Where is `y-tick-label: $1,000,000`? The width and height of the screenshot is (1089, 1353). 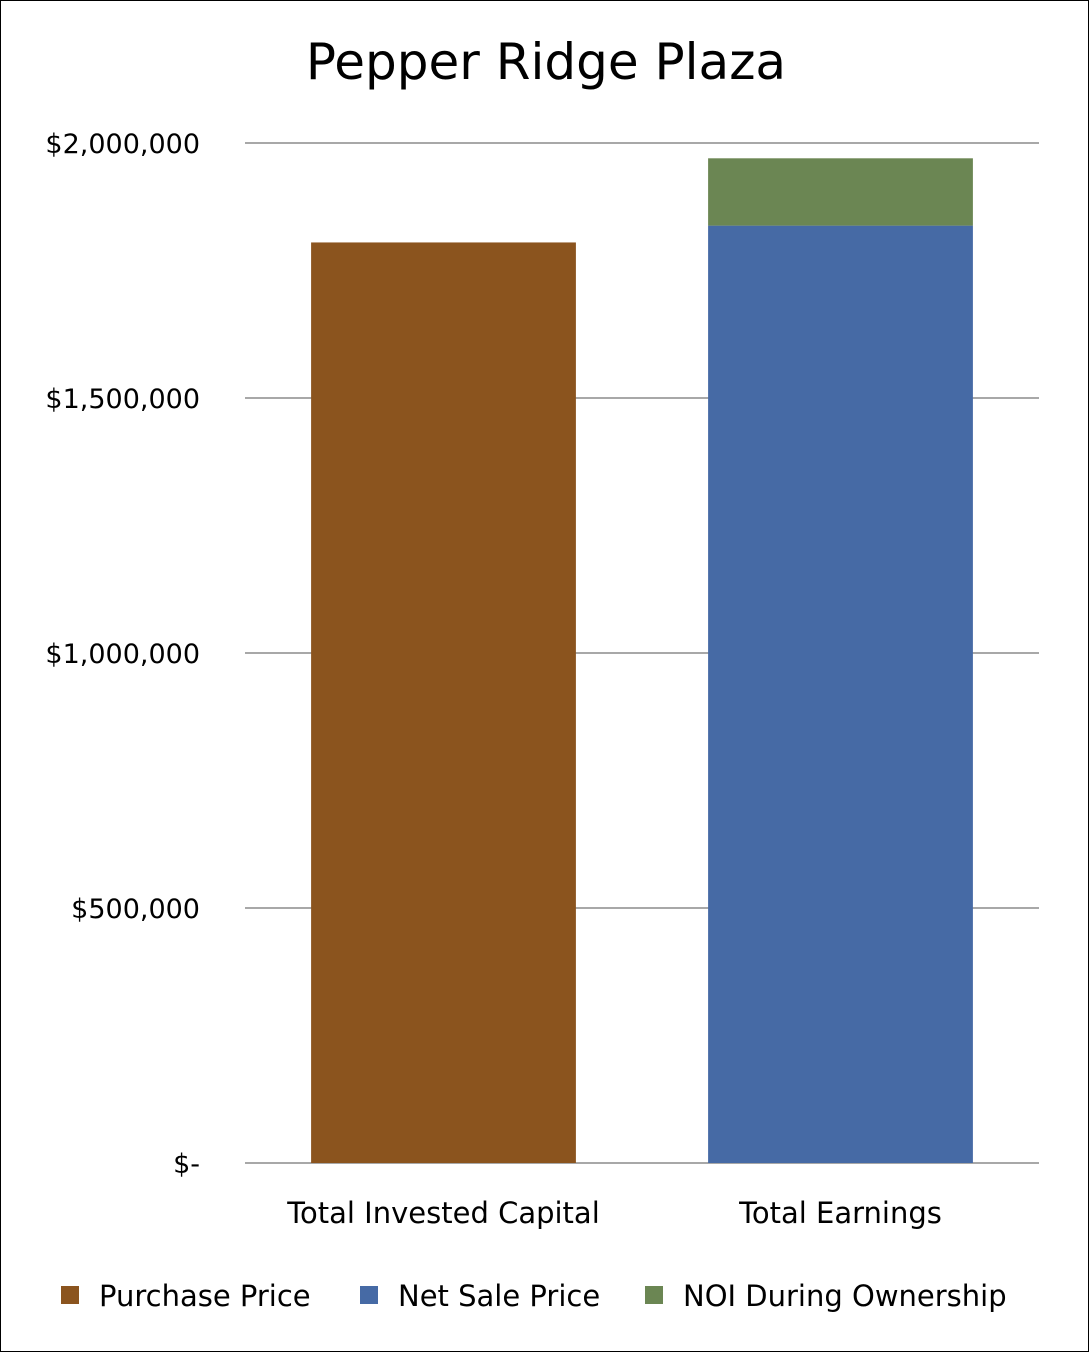 y-tick-label: $1,000,000 is located at coordinates (122, 654).